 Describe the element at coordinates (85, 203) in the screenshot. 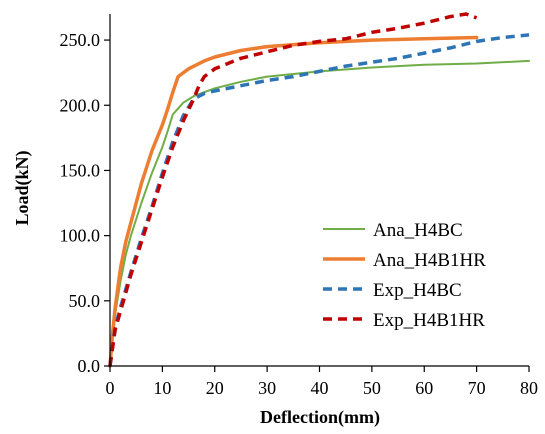

I see `y-ticks: 0.0 50.0 100.0 150.0 200.0 250.0` at that location.